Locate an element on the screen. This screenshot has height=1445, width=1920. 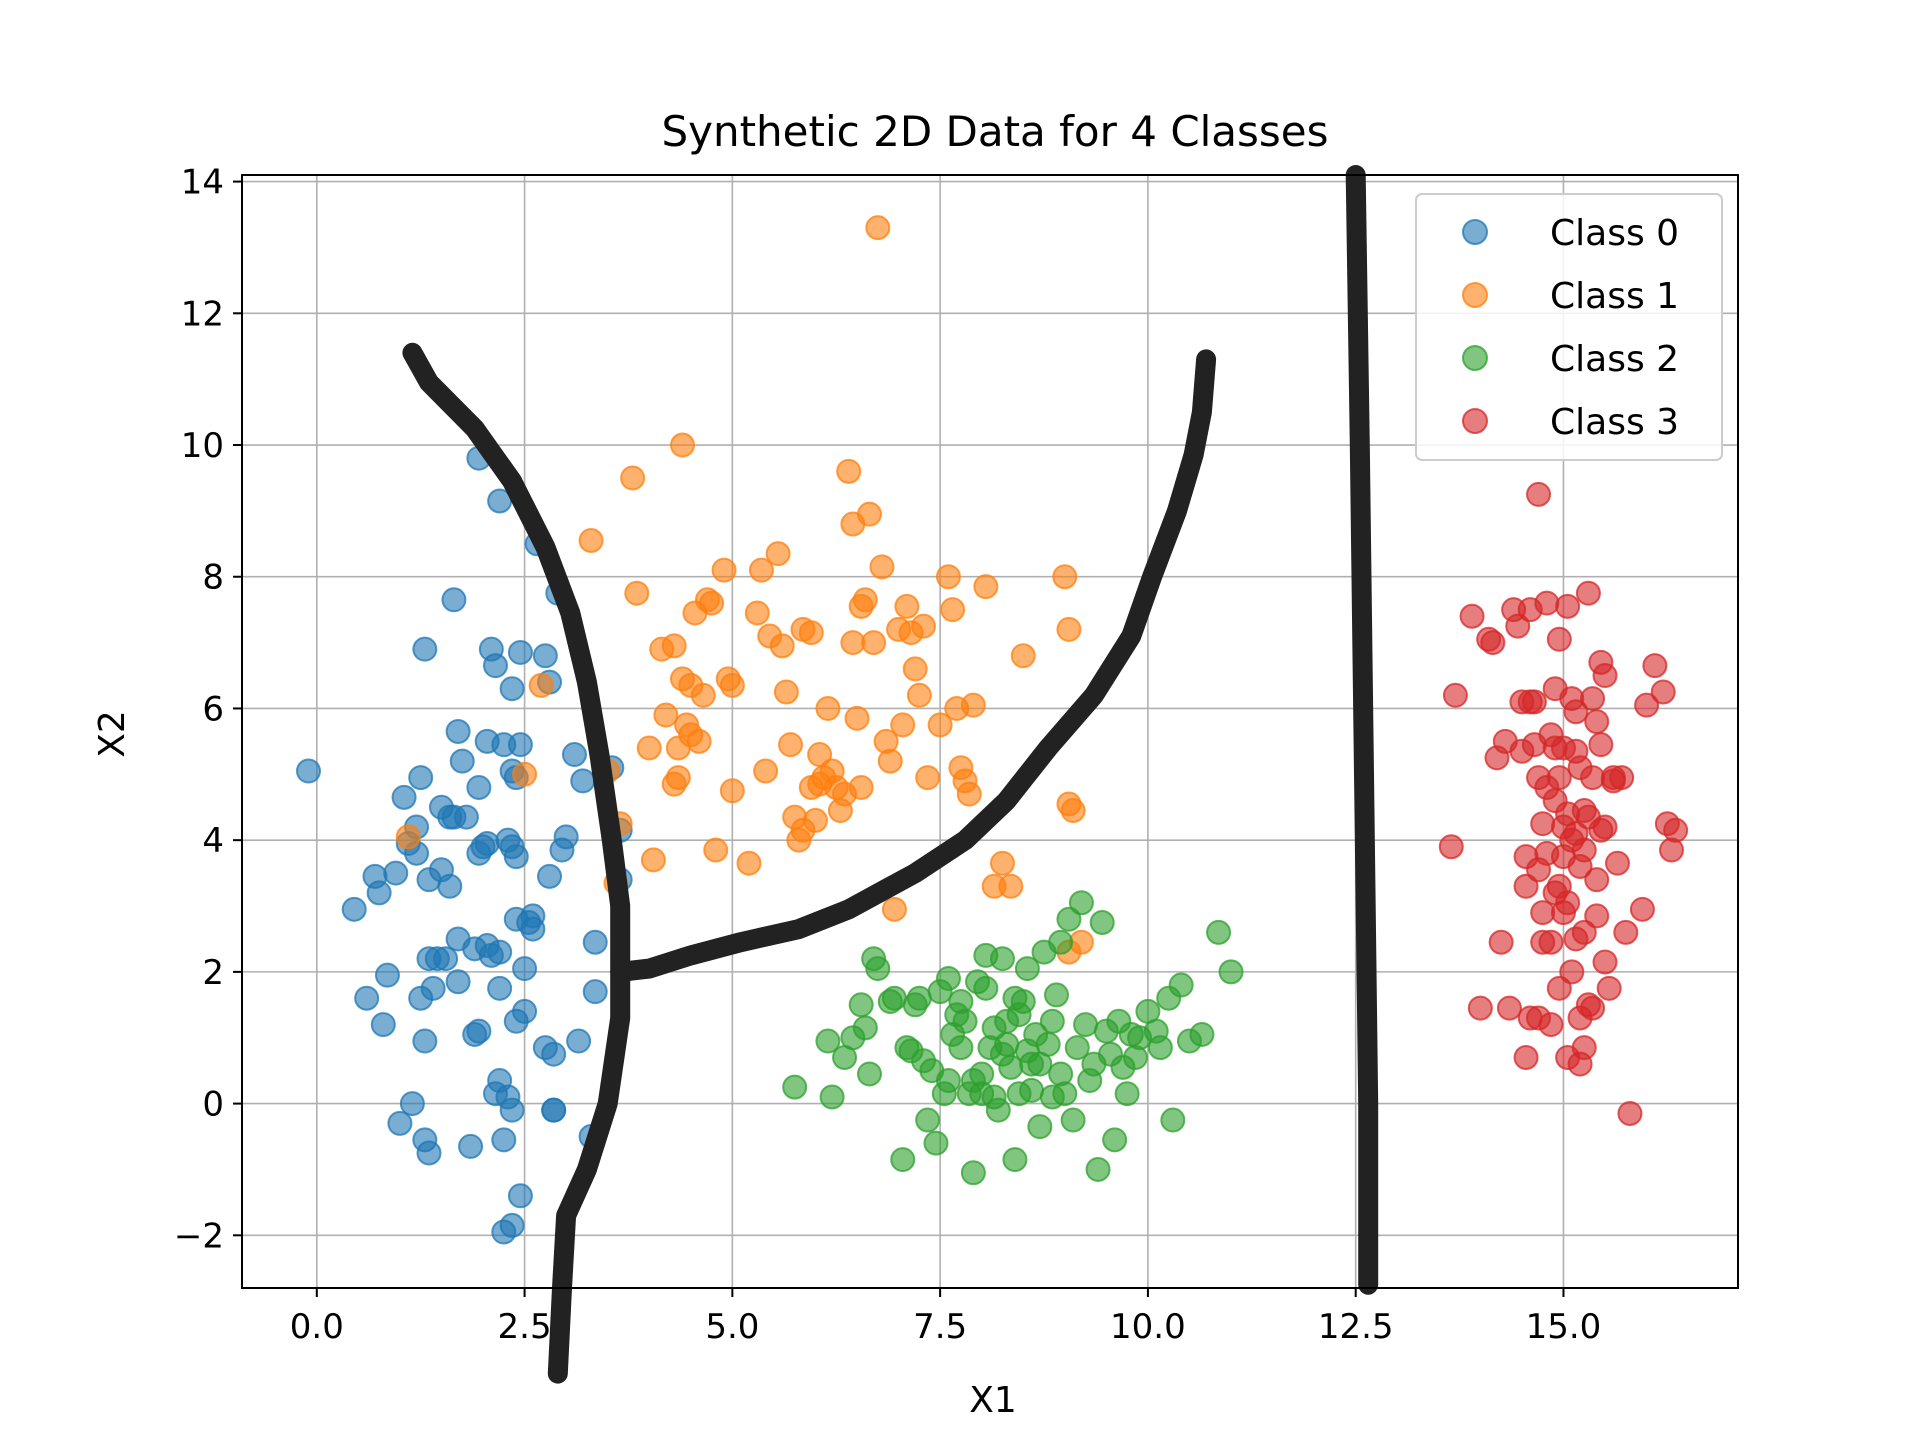
legend: Class 0 Class 1 Class 2 Class 3 is located at coordinates (1569, 327).